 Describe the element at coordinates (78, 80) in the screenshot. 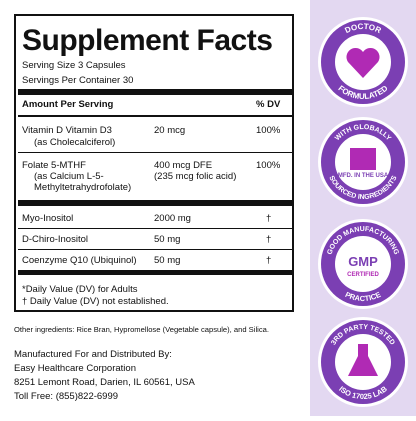

I see `servings: Servings Per Container 30` at that location.